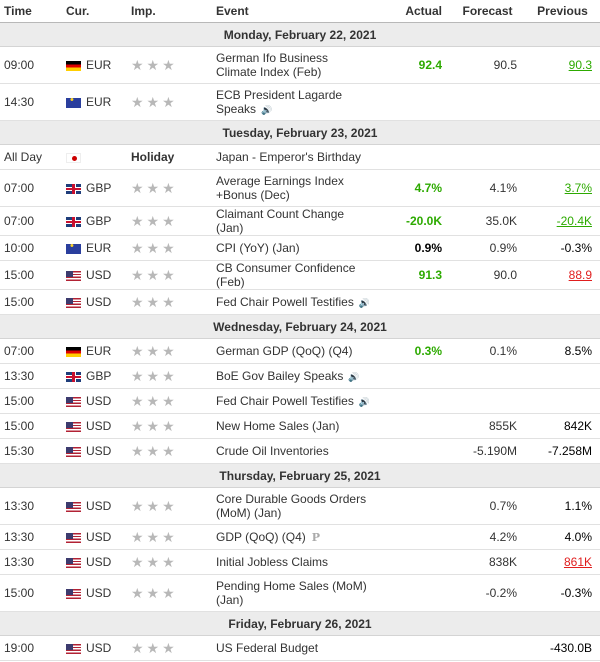 Image resolution: width=600 pixels, height=662 pixels. I want to click on event-forecast, so click(487, 102).